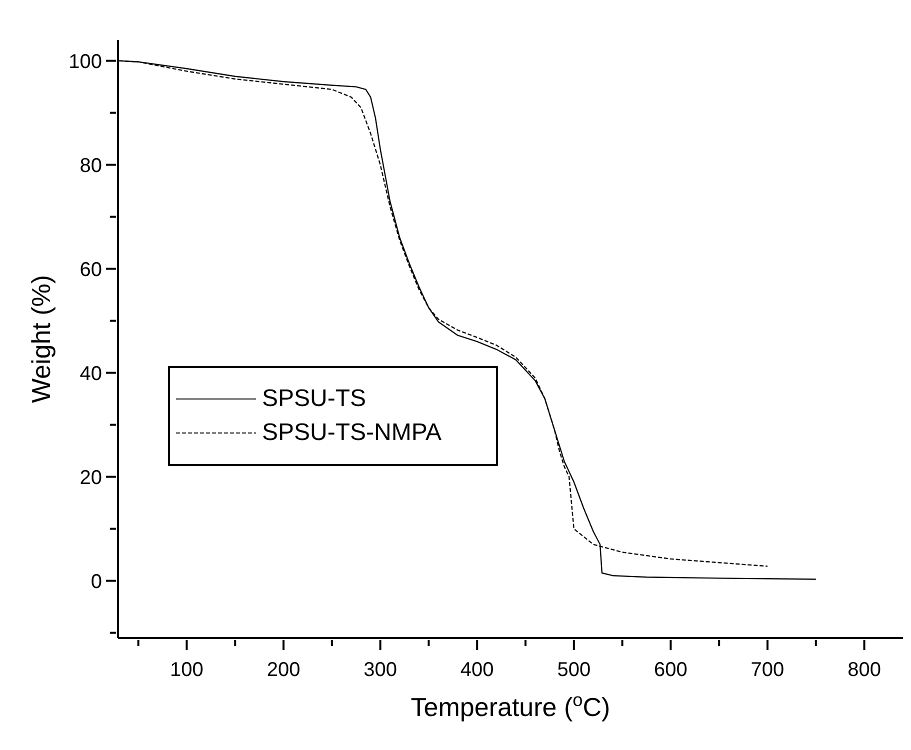 This screenshot has width=911, height=750. Describe the element at coordinates (96, 581) in the screenshot. I see `y-tick-label: 0` at that location.